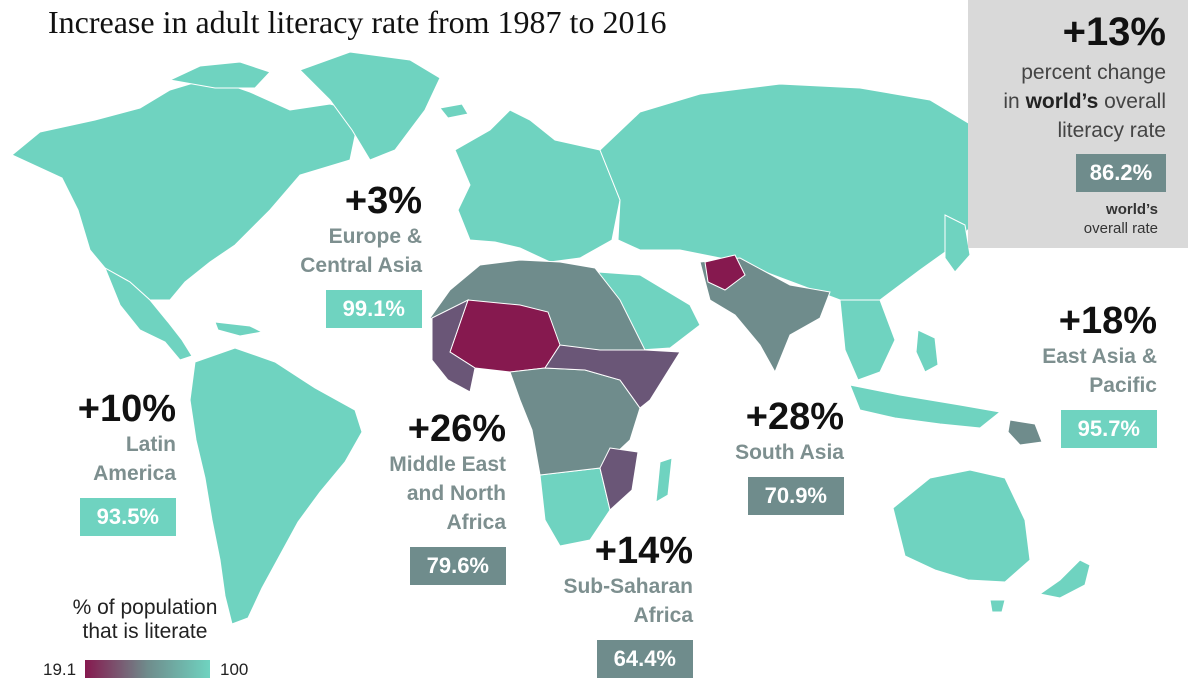  I want to click on world-rate-caption: world’s overall rate, so click(1121, 219).